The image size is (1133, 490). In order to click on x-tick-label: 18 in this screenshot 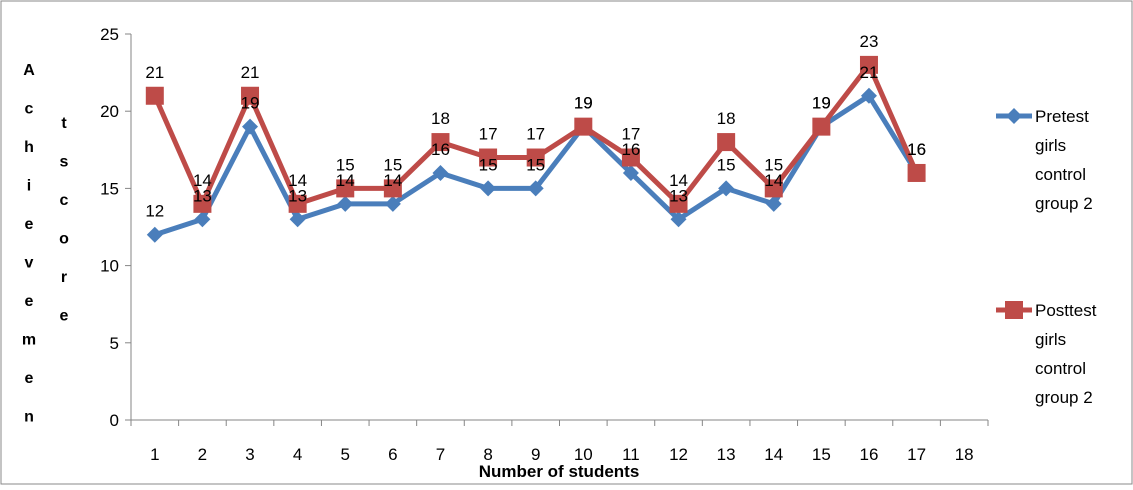, I will do `click(964, 454)`.